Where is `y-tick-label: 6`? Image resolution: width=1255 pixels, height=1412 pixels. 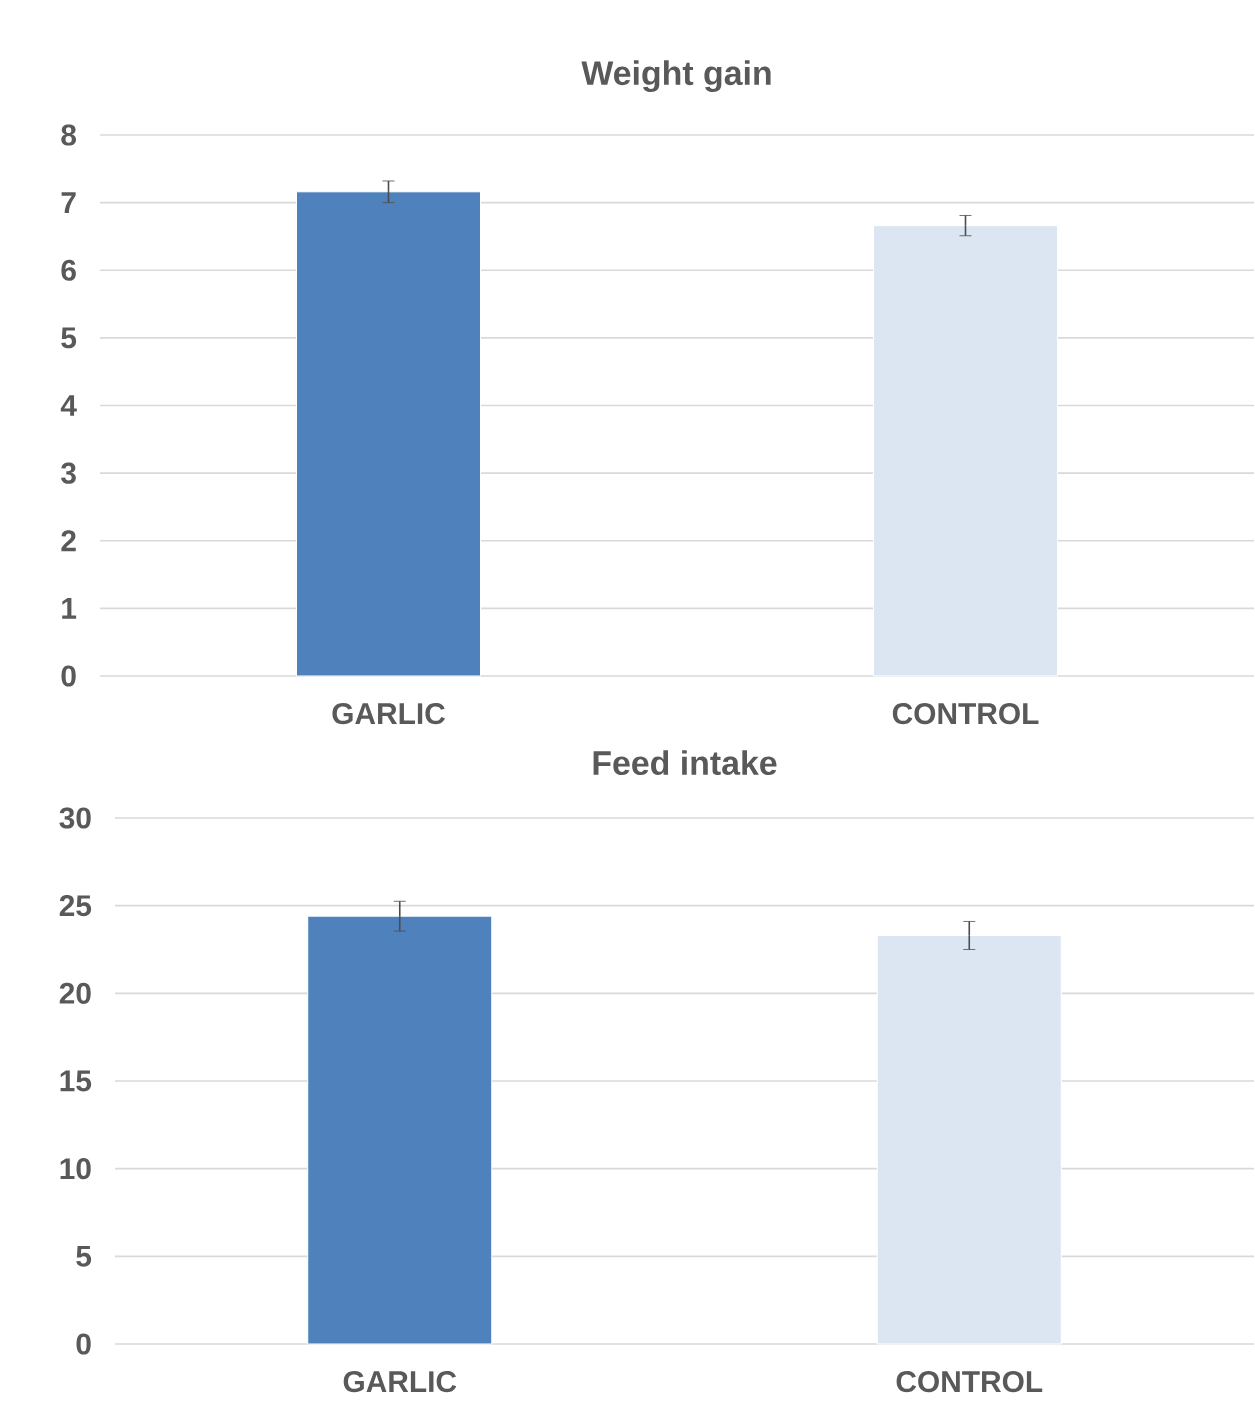
y-tick-label: 6 is located at coordinates (68, 270).